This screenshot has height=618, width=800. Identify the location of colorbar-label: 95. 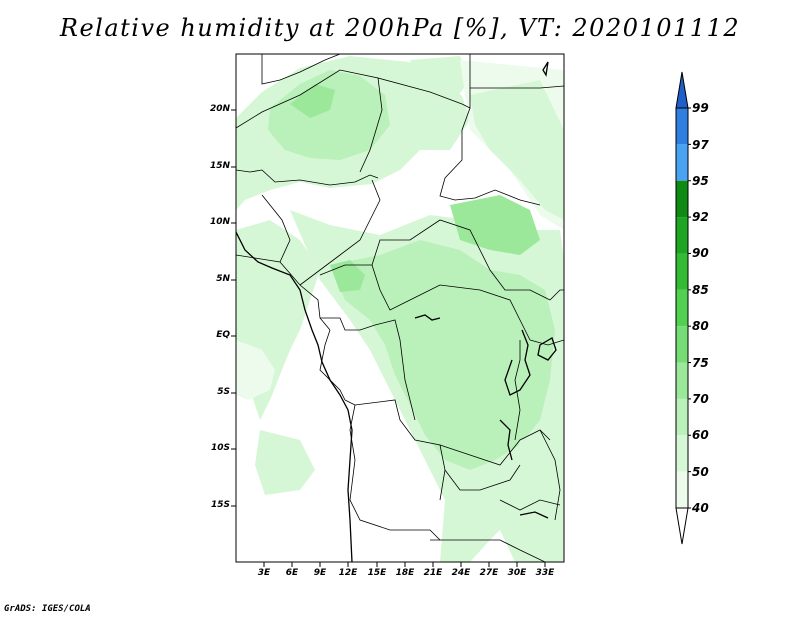
(700, 181).